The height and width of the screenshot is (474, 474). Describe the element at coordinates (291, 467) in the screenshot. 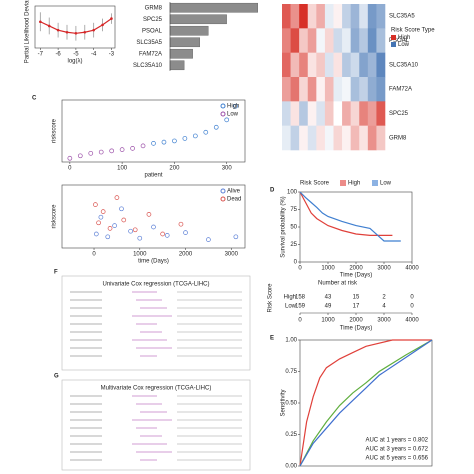

I see `y-tick-label: 0.00` at that location.